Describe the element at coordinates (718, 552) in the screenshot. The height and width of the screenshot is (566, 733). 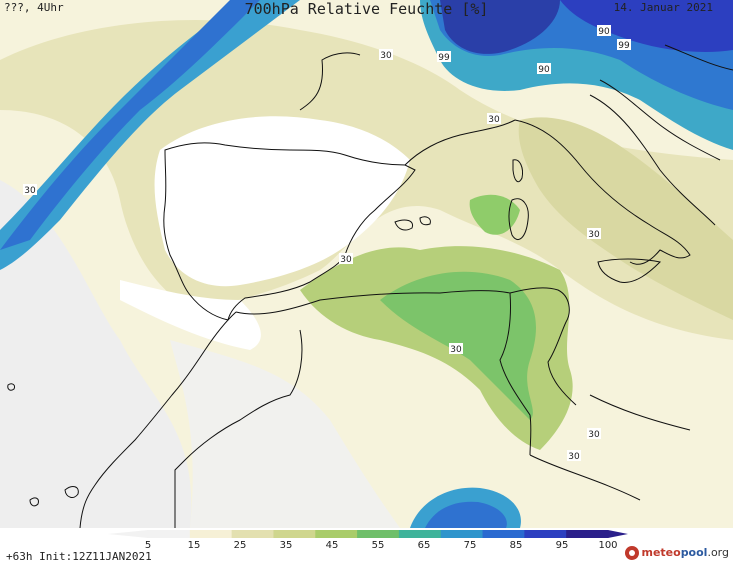
I see `brand-suffix: .org` at that location.